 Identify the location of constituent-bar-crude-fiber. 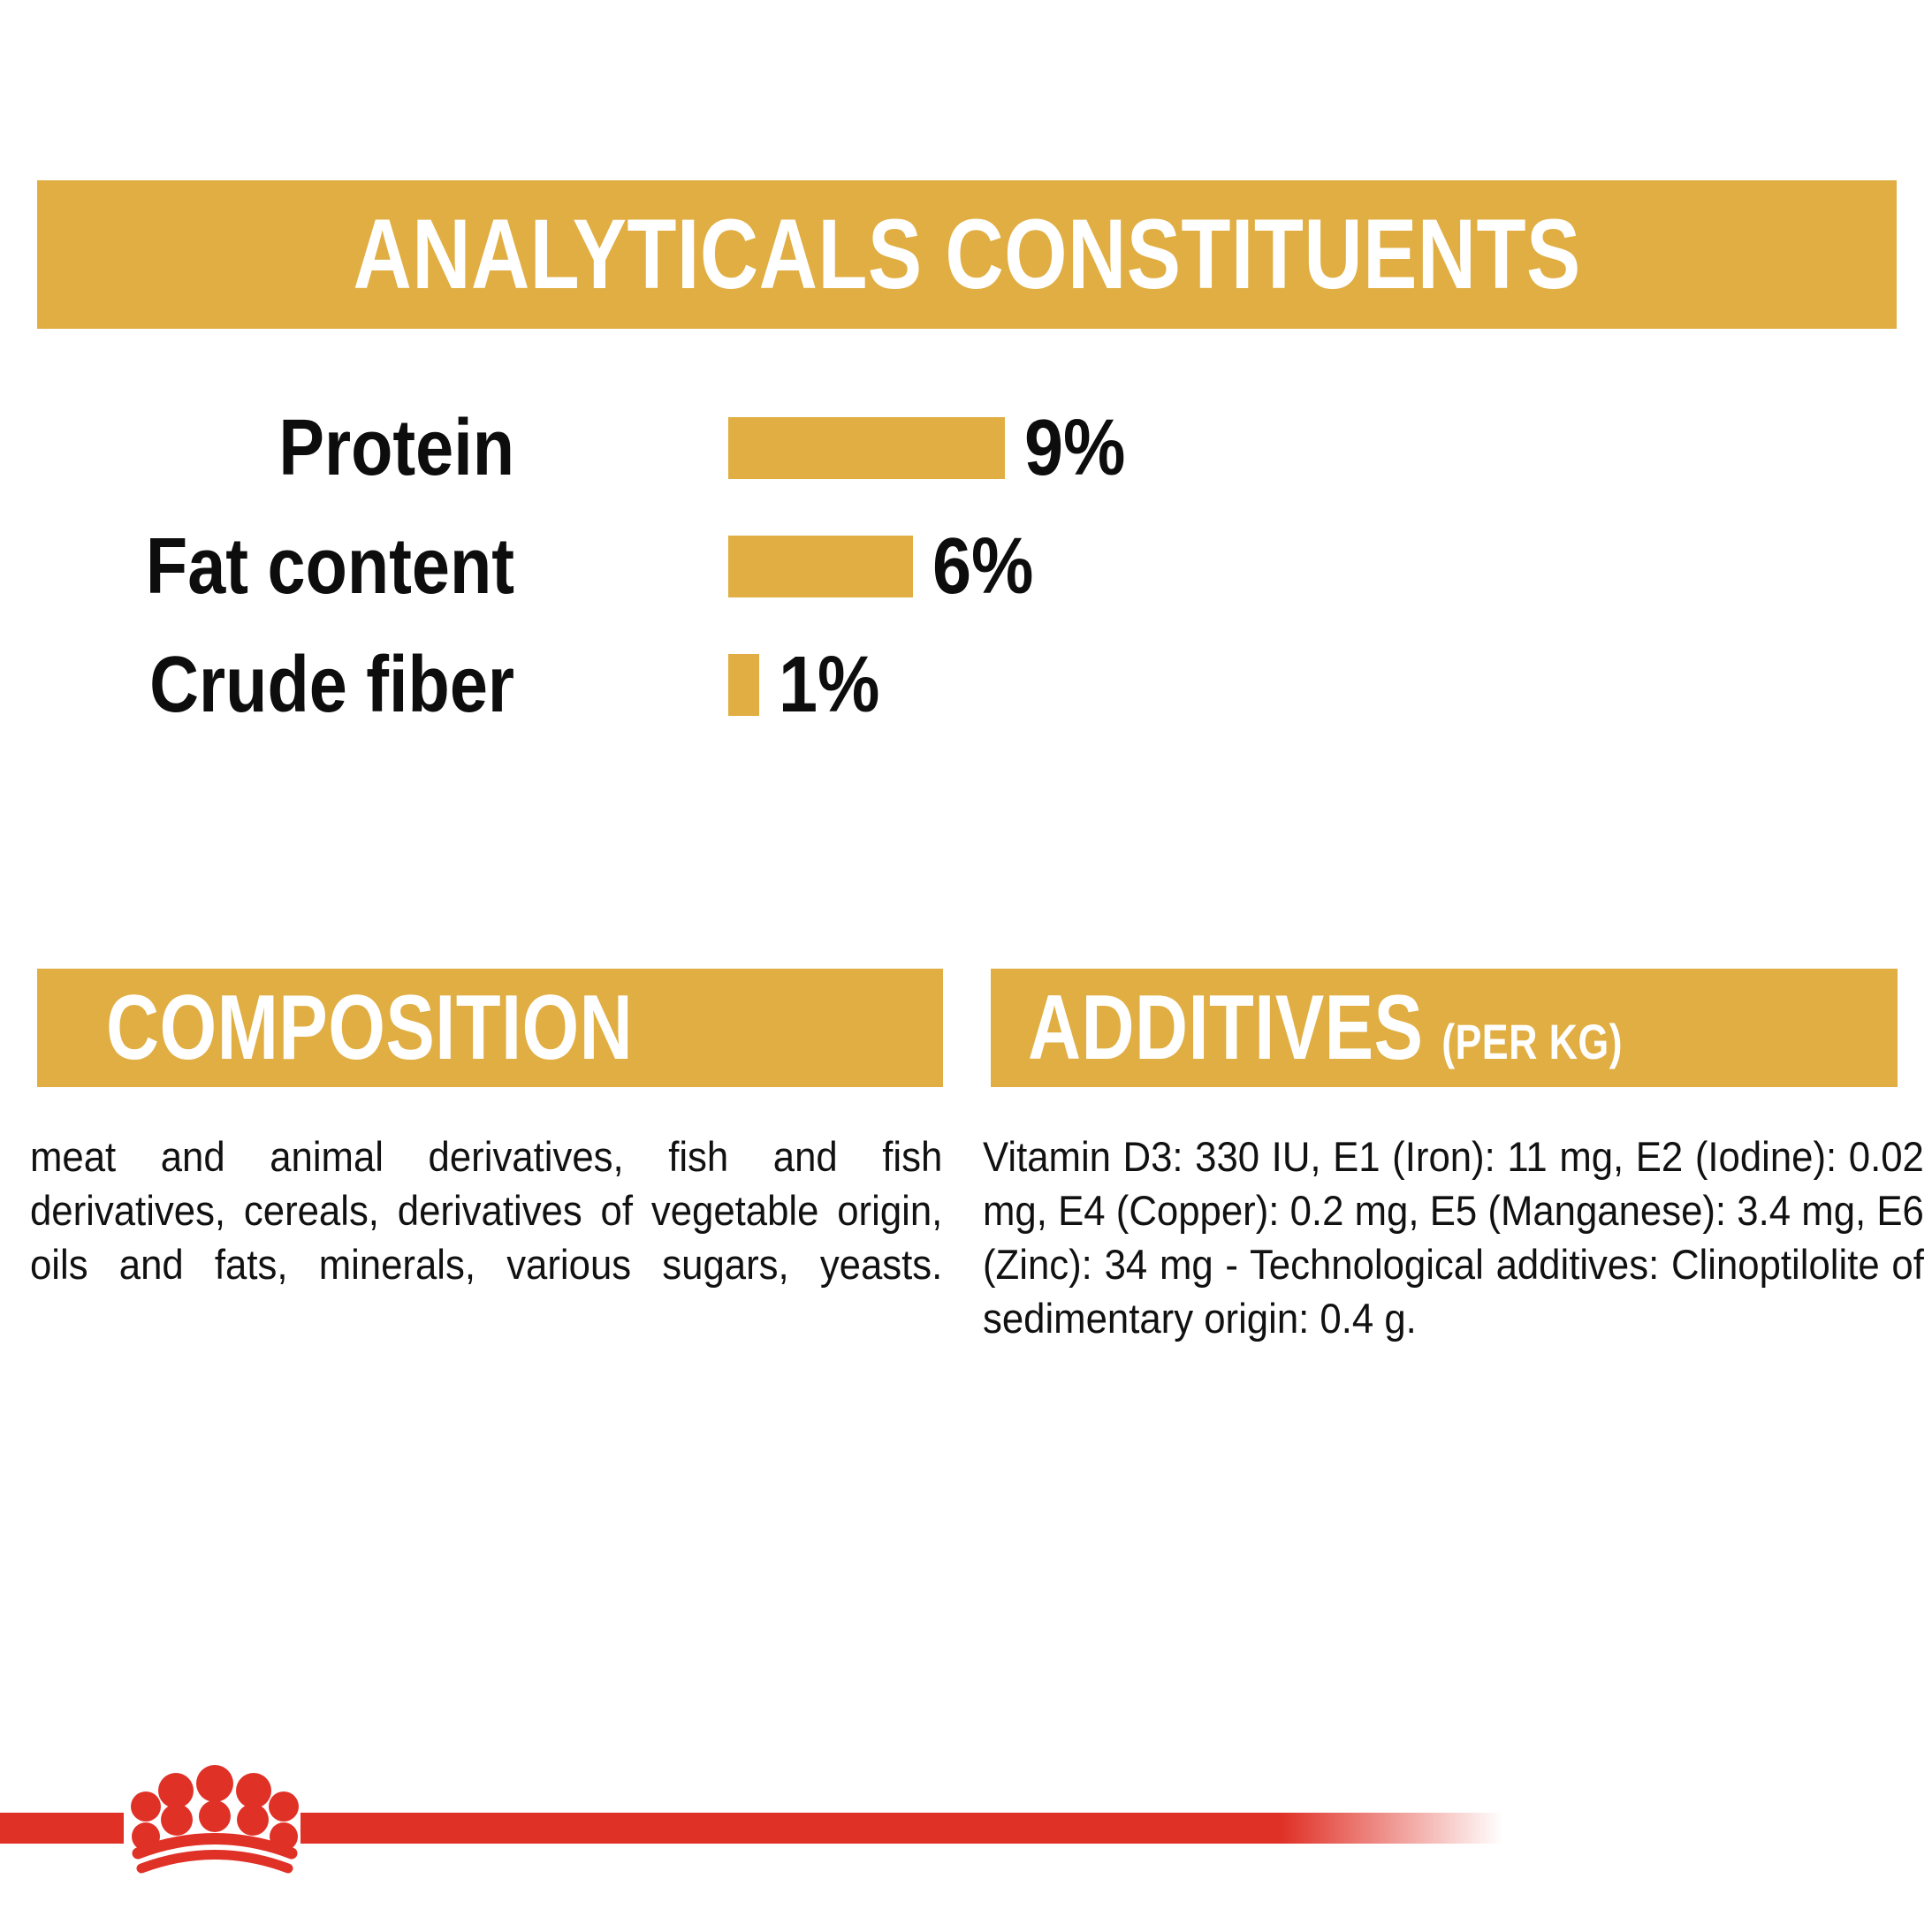
(744, 685).